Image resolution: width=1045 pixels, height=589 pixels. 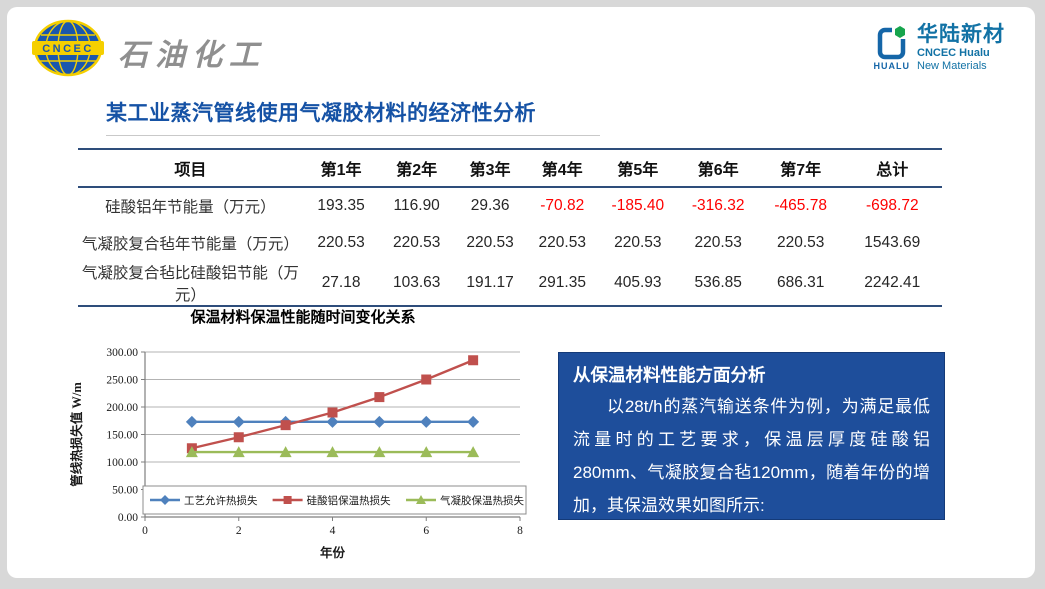 I want to click on x-tick-label: 4, so click(x=333, y=531).